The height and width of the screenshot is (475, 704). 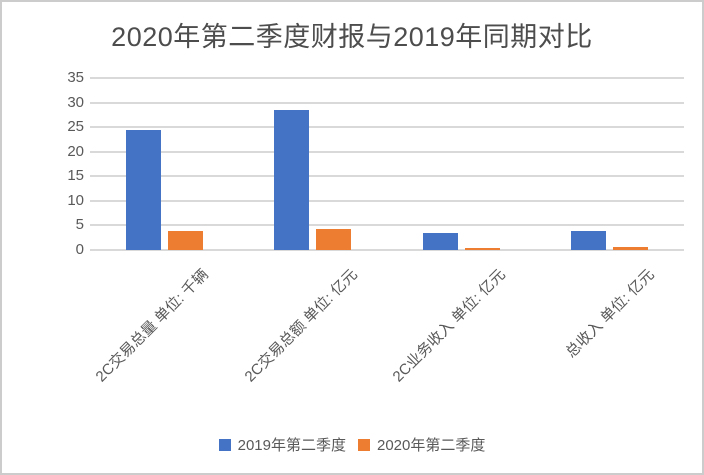 I want to click on chart-title: 2020年第二季度财报与2019年同期对比, so click(x=352, y=37).